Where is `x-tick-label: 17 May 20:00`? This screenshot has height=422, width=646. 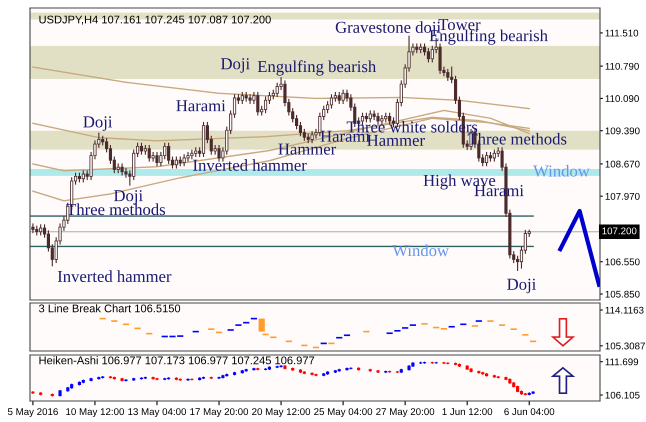
x-tick-label: 17 May 20:00 is located at coordinates (219, 413).